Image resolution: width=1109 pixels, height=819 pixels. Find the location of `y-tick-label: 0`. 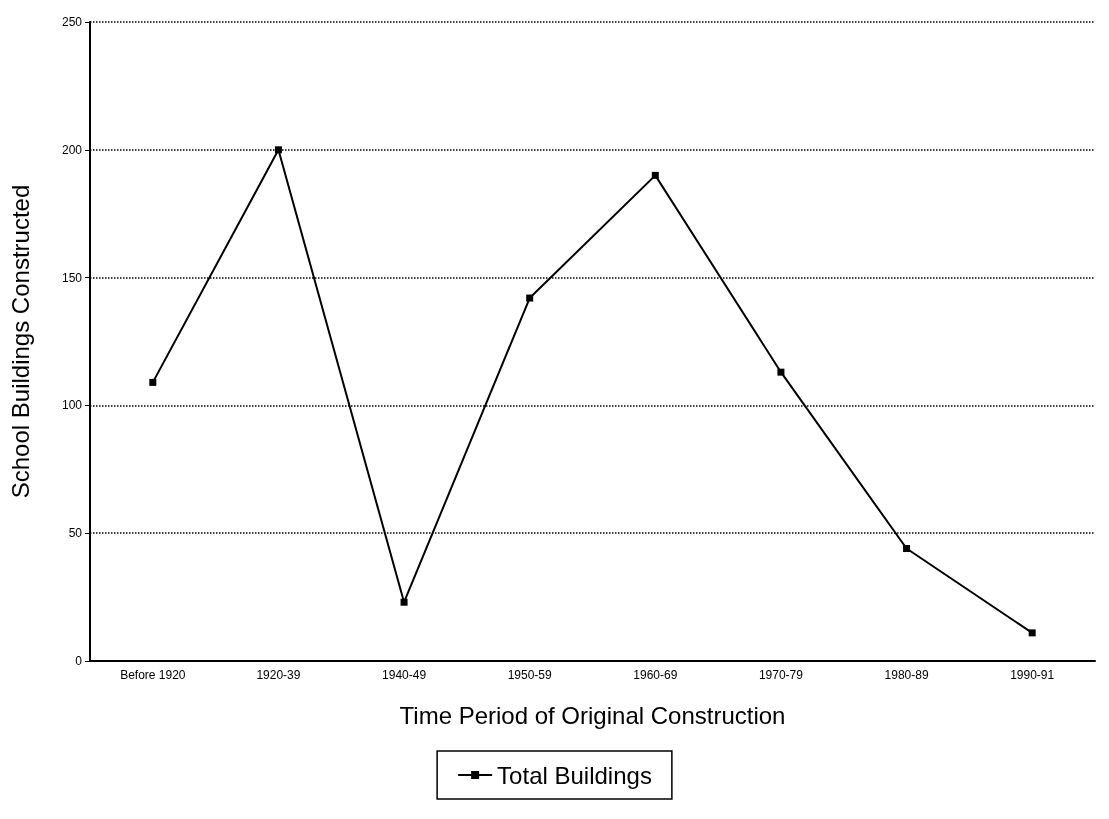

y-tick-label: 0 is located at coordinates (79, 661).